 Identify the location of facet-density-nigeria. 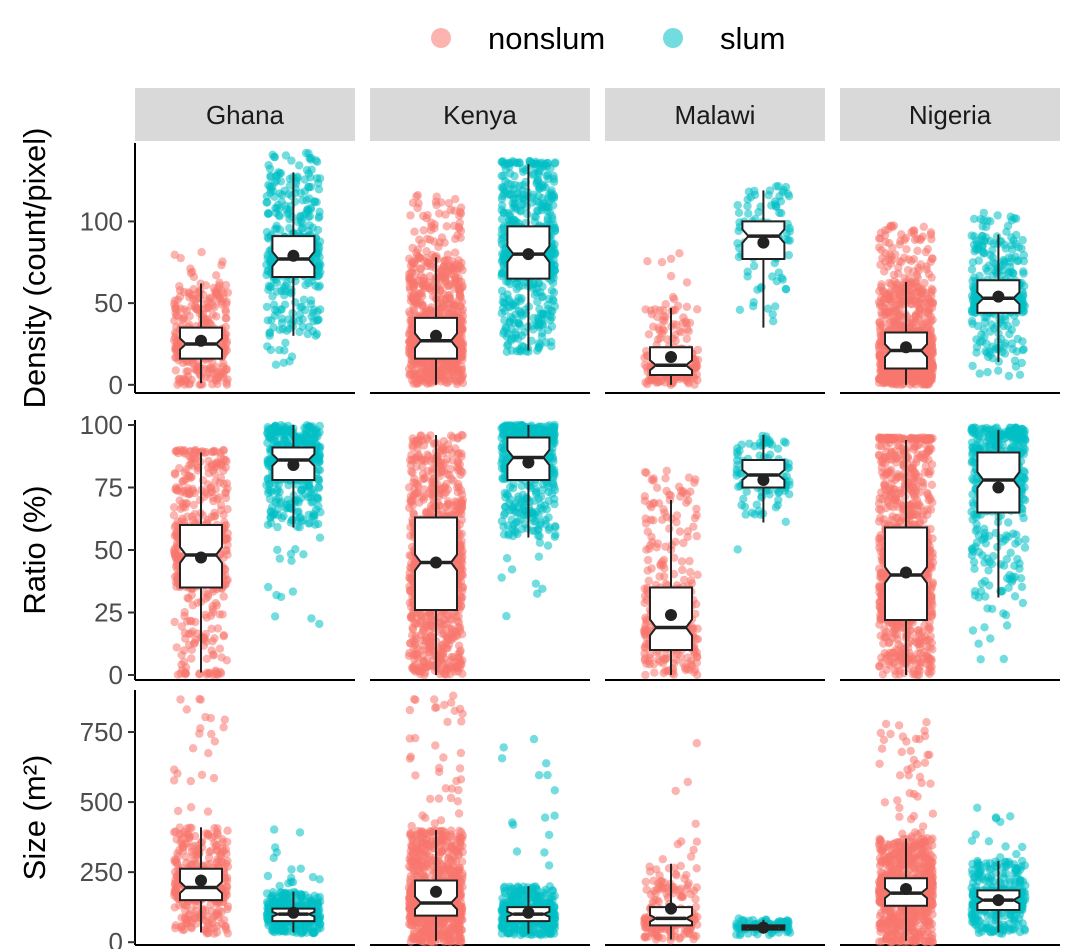
(950, 301).